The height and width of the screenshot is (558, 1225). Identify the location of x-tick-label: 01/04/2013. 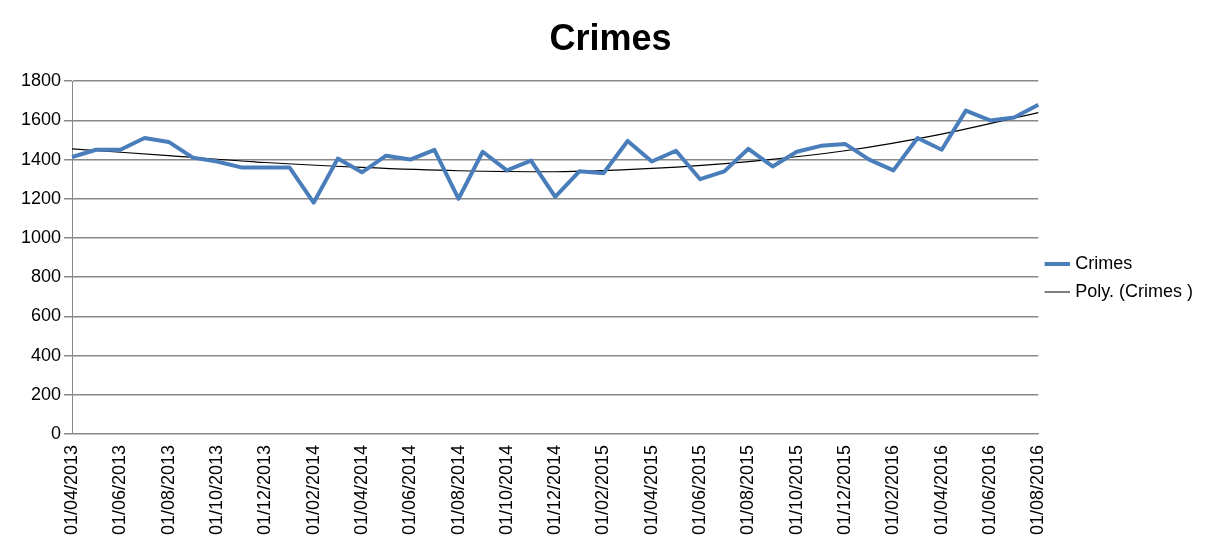
(71, 490).